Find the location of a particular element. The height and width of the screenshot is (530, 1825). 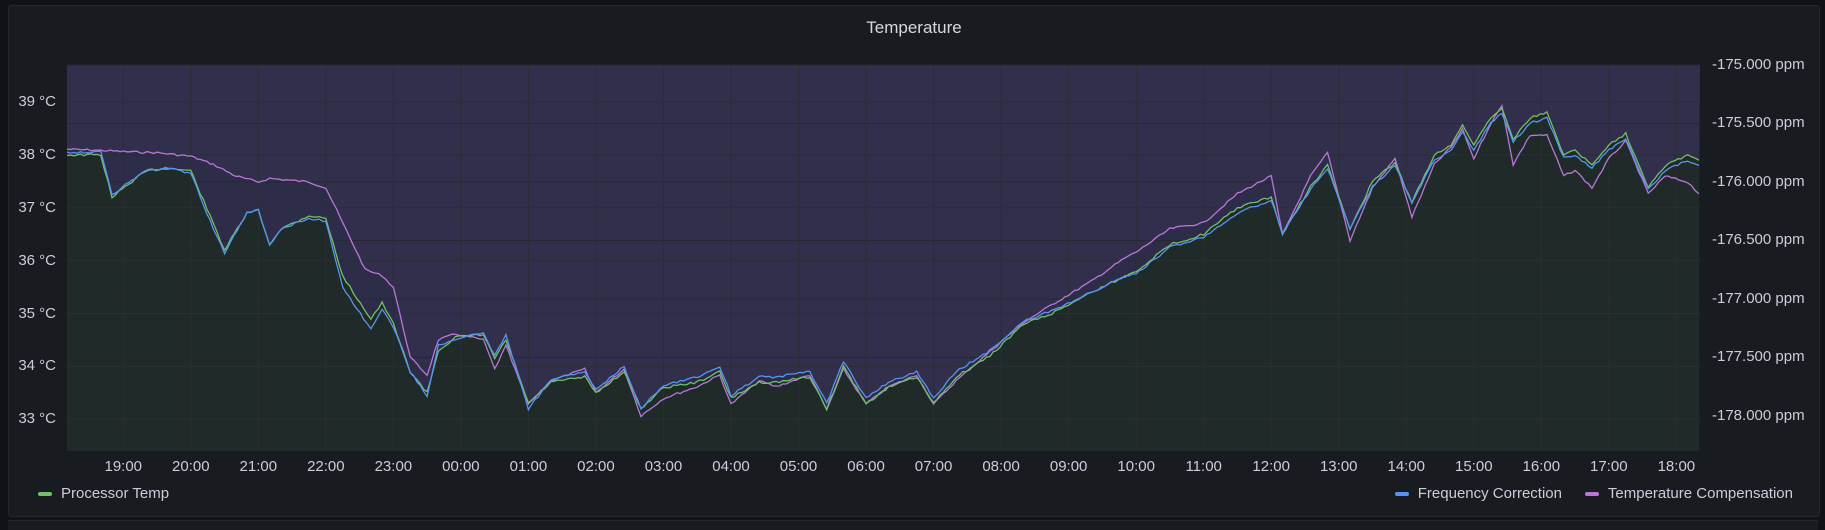

x-tick-label: 11:00 is located at coordinates (1203, 466).